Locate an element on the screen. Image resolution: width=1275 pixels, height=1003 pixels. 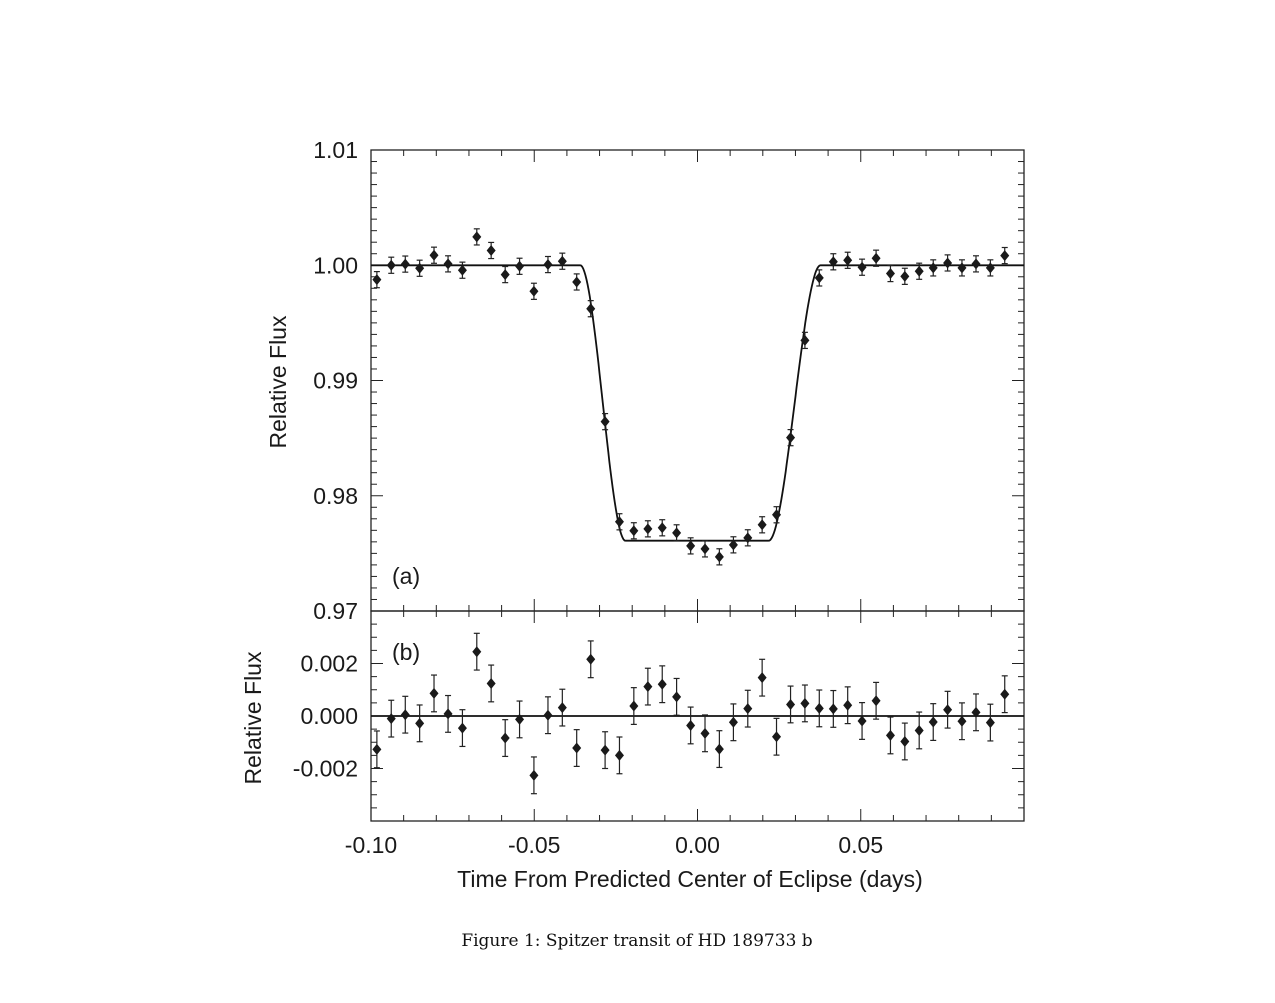
x-tick-label: -0.05 is located at coordinates (534, 845).